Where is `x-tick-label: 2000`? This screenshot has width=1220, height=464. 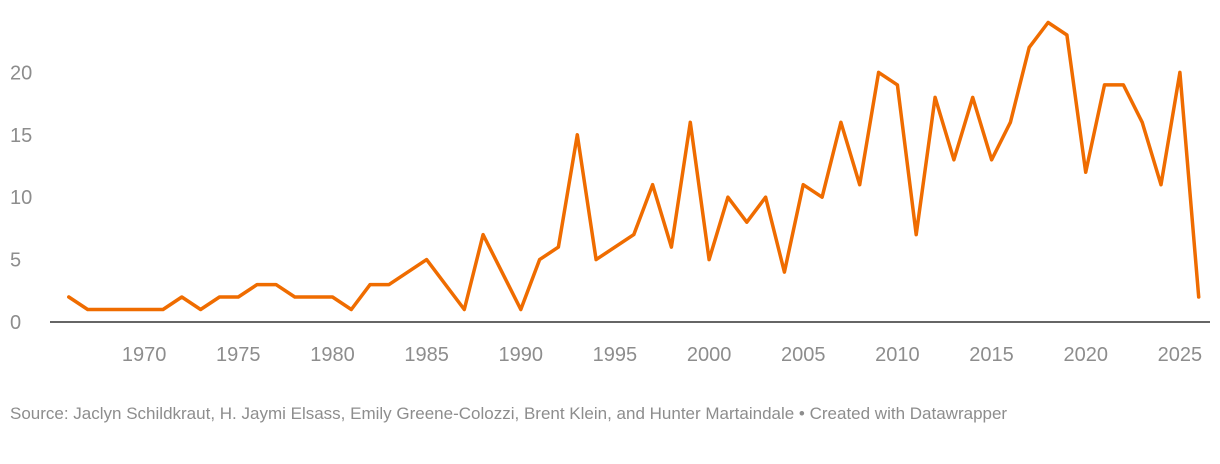 x-tick-label: 2000 is located at coordinates (709, 355).